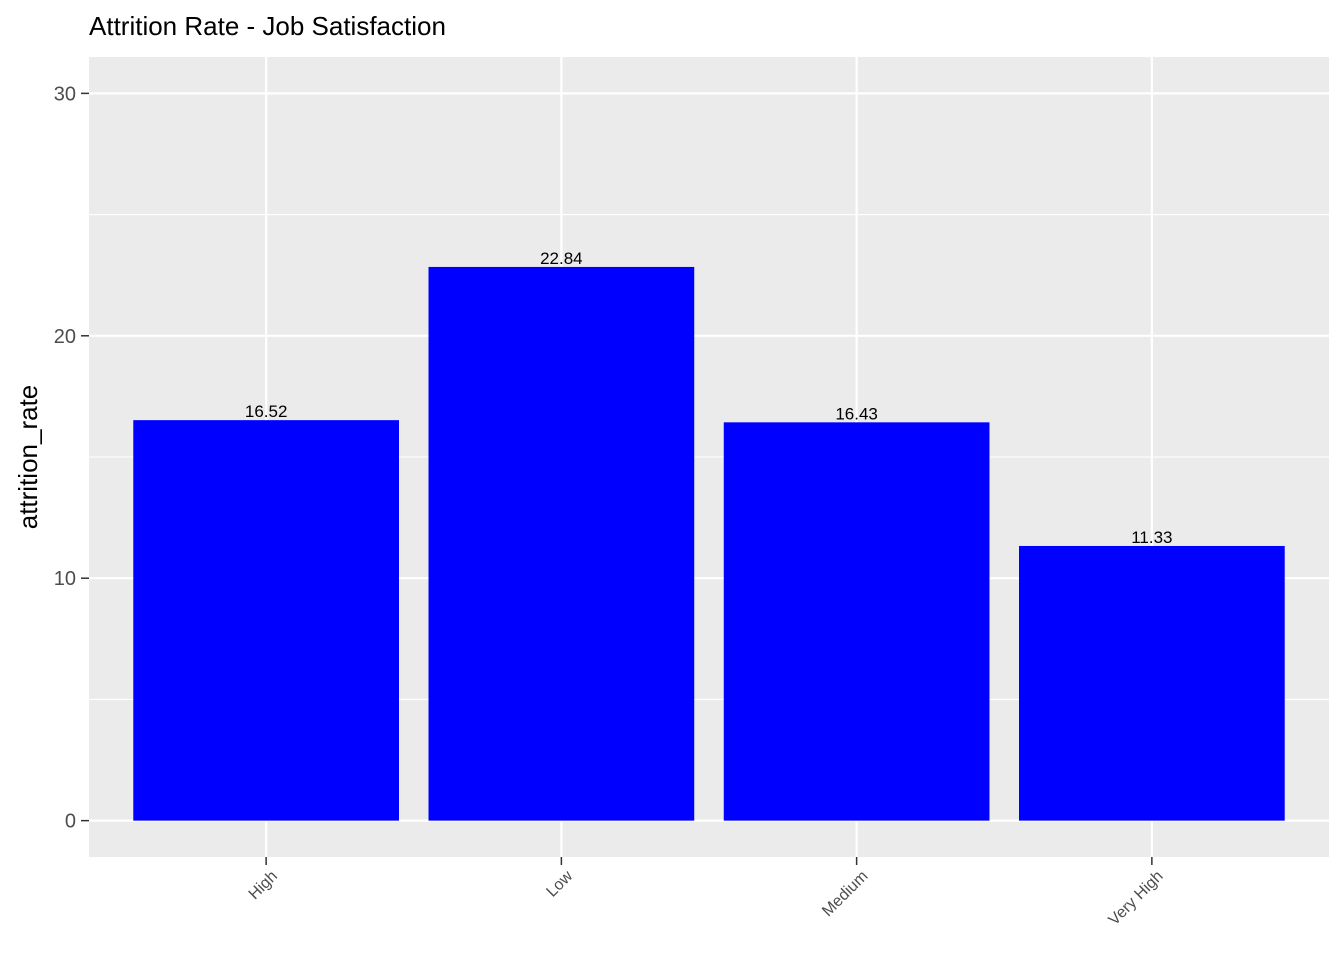 This screenshot has height=965, width=1344. I want to click on data-label: 22.84, so click(561, 258).